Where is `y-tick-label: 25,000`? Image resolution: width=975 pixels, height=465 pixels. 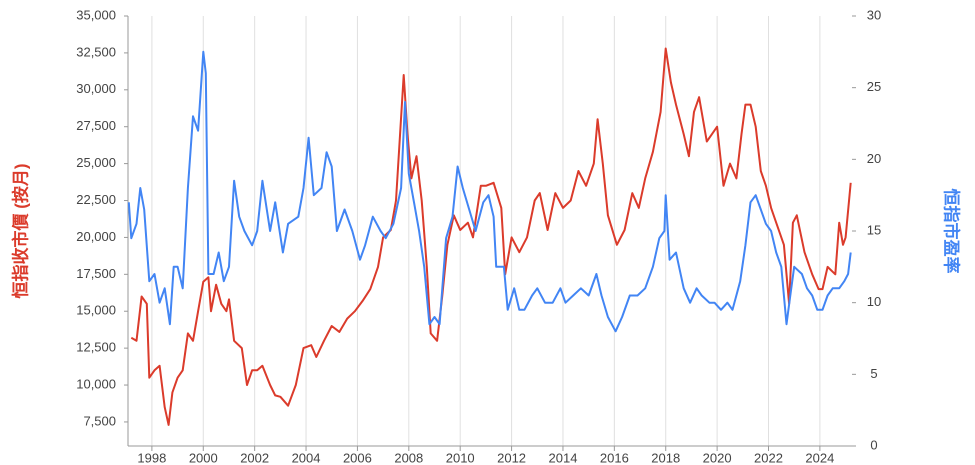 y-tick-label: 25,000 is located at coordinates (96, 162).